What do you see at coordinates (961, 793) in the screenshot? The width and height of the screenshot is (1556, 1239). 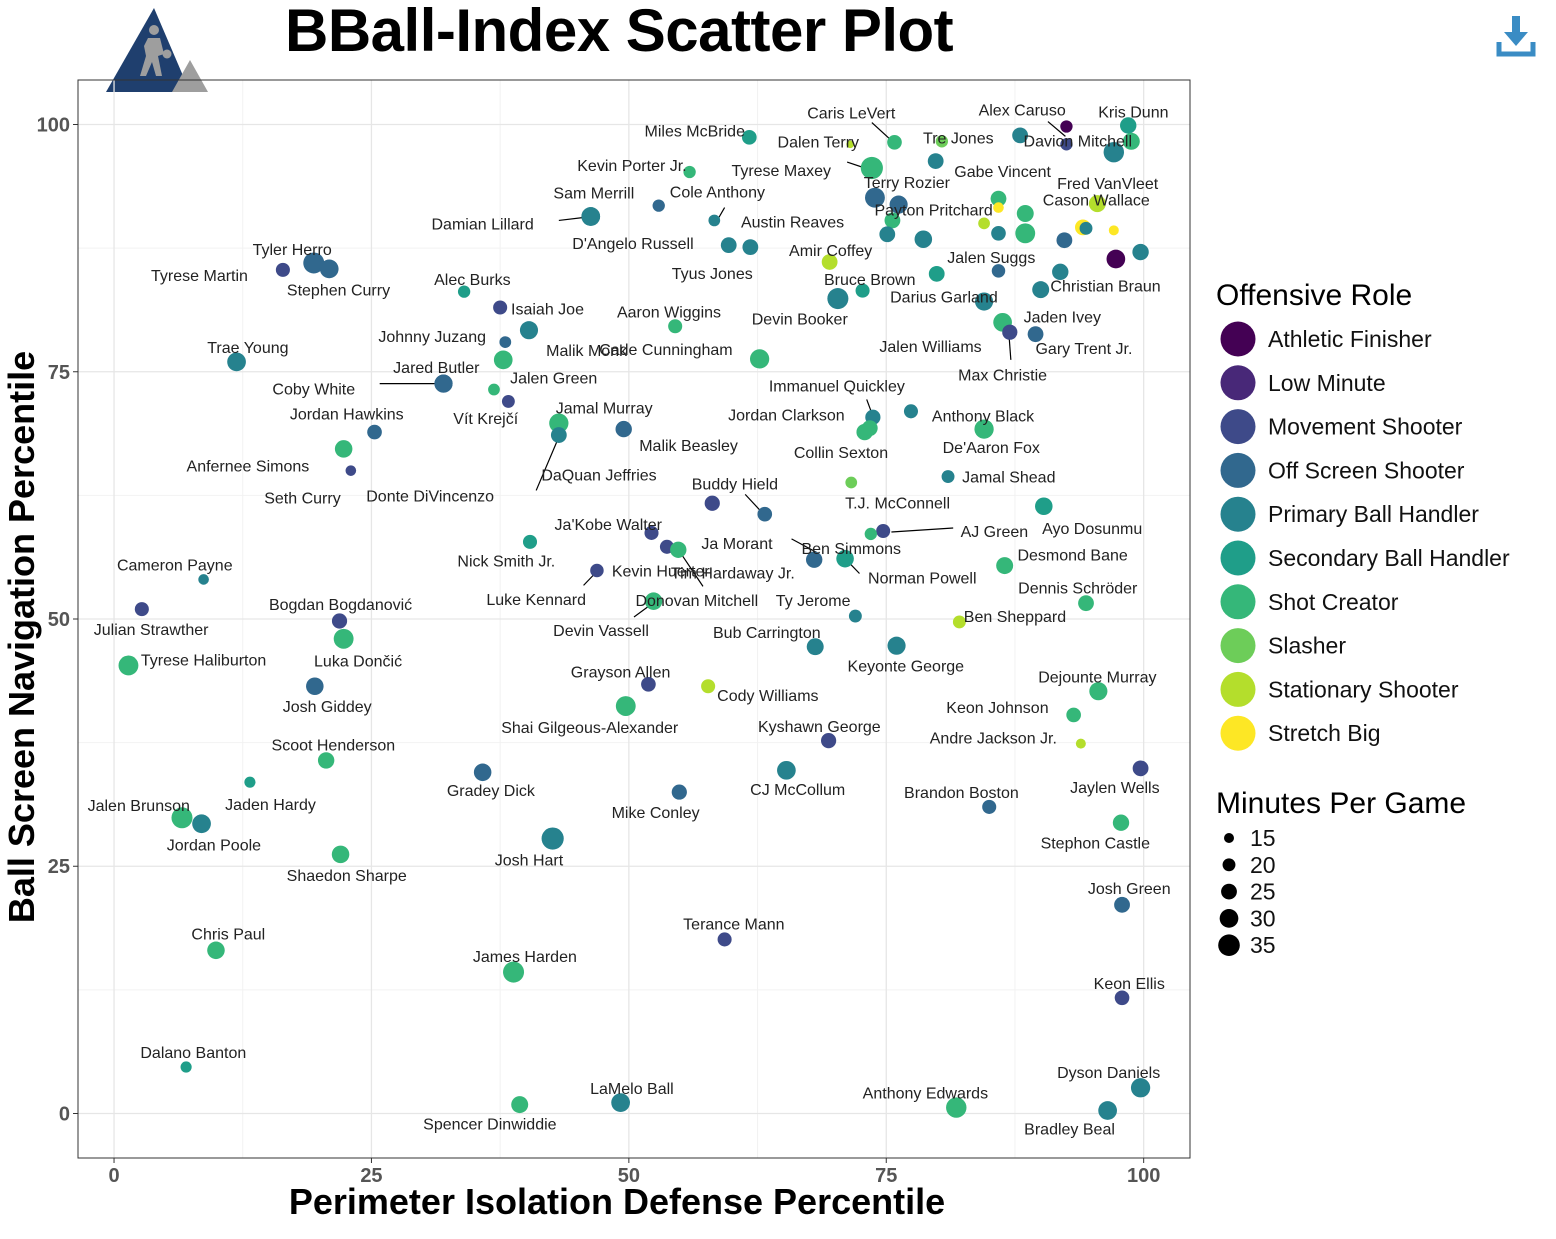 I see `label-brandon-boston: Brandon Boston` at bounding box center [961, 793].